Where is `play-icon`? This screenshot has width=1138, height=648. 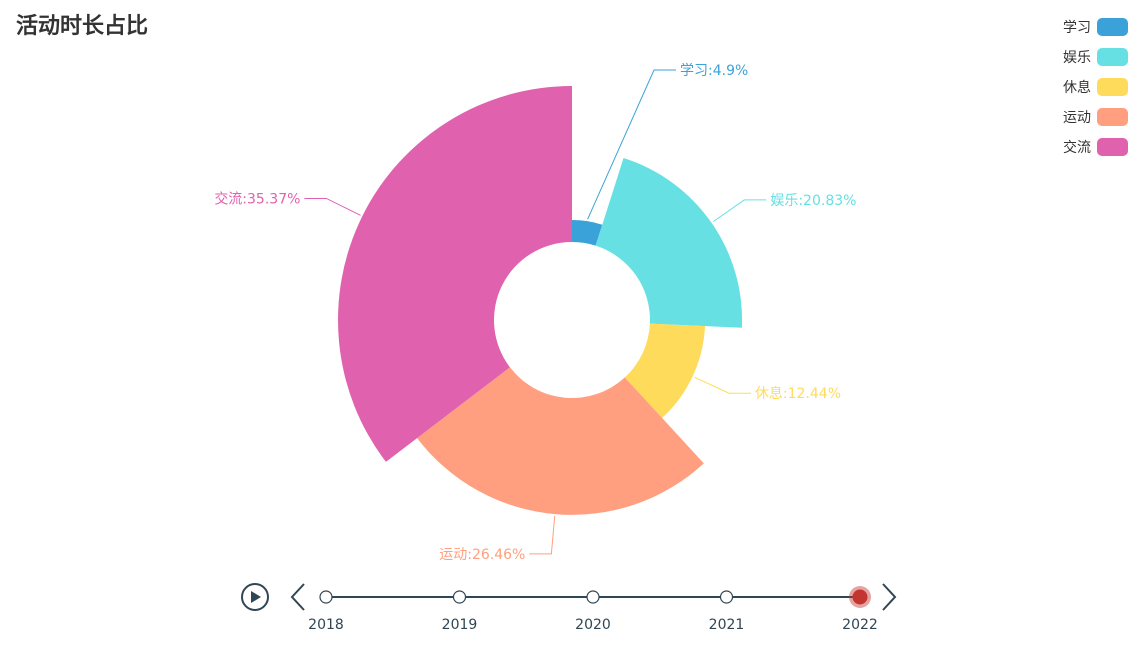
play-icon is located at coordinates (256, 597).